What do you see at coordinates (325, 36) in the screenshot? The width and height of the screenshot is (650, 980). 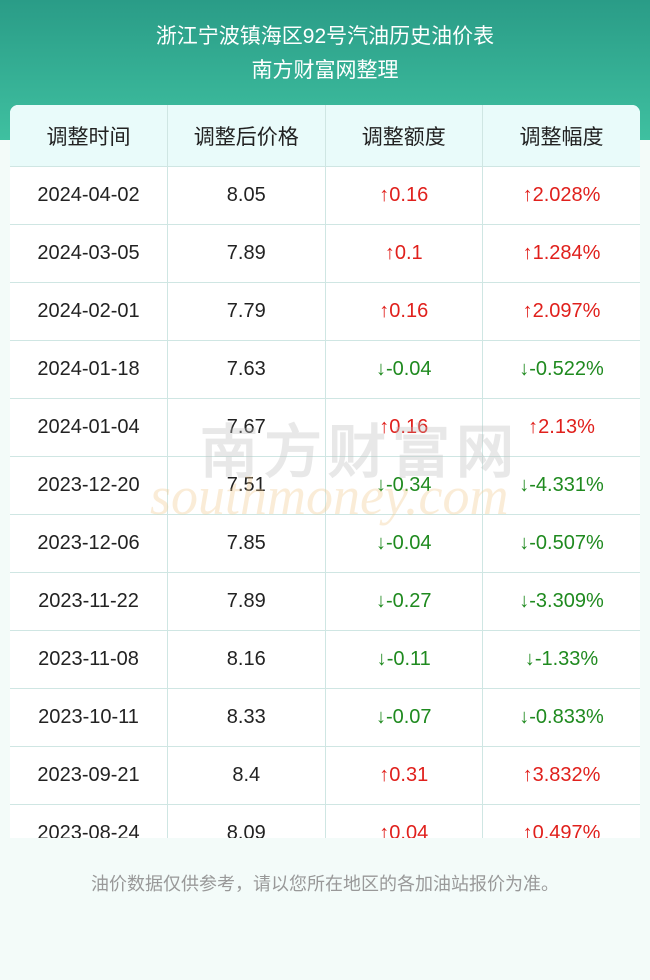 I see `title: 浙江宁波镇海区92号汽油历史油价表` at bounding box center [325, 36].